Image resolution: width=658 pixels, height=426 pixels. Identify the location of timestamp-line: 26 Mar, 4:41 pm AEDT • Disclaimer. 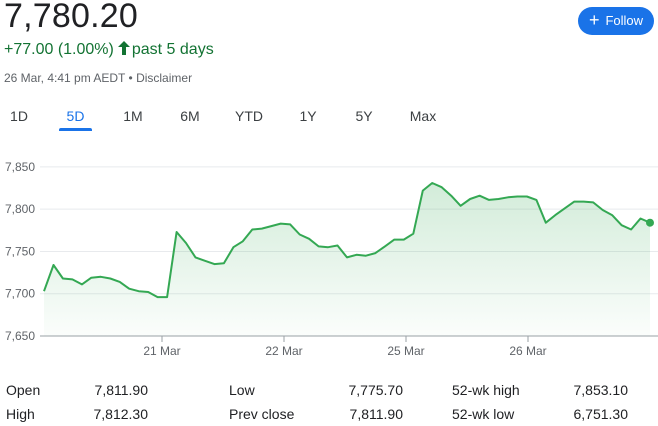
(98, 78).